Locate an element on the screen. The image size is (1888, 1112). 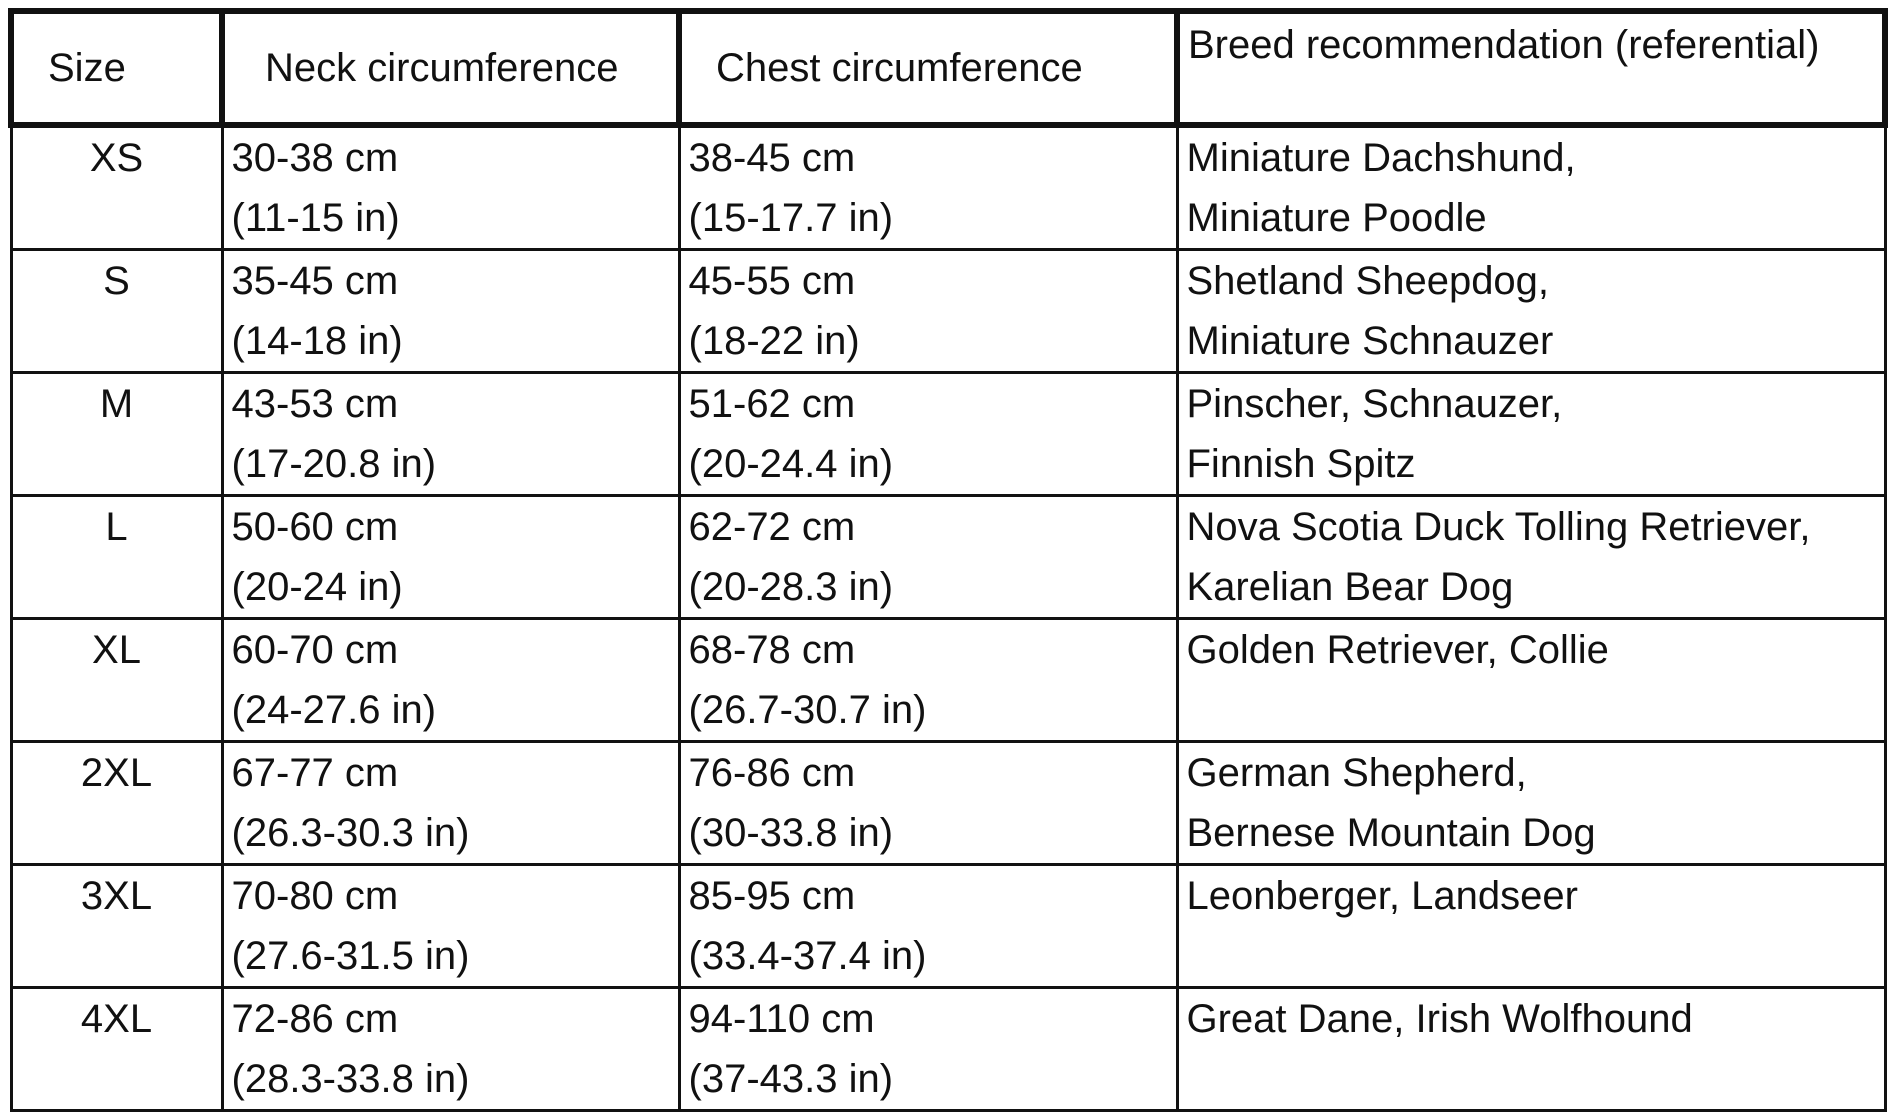
breed-line2: Karelian Bear Dog is located at coordinates (1350, 587).